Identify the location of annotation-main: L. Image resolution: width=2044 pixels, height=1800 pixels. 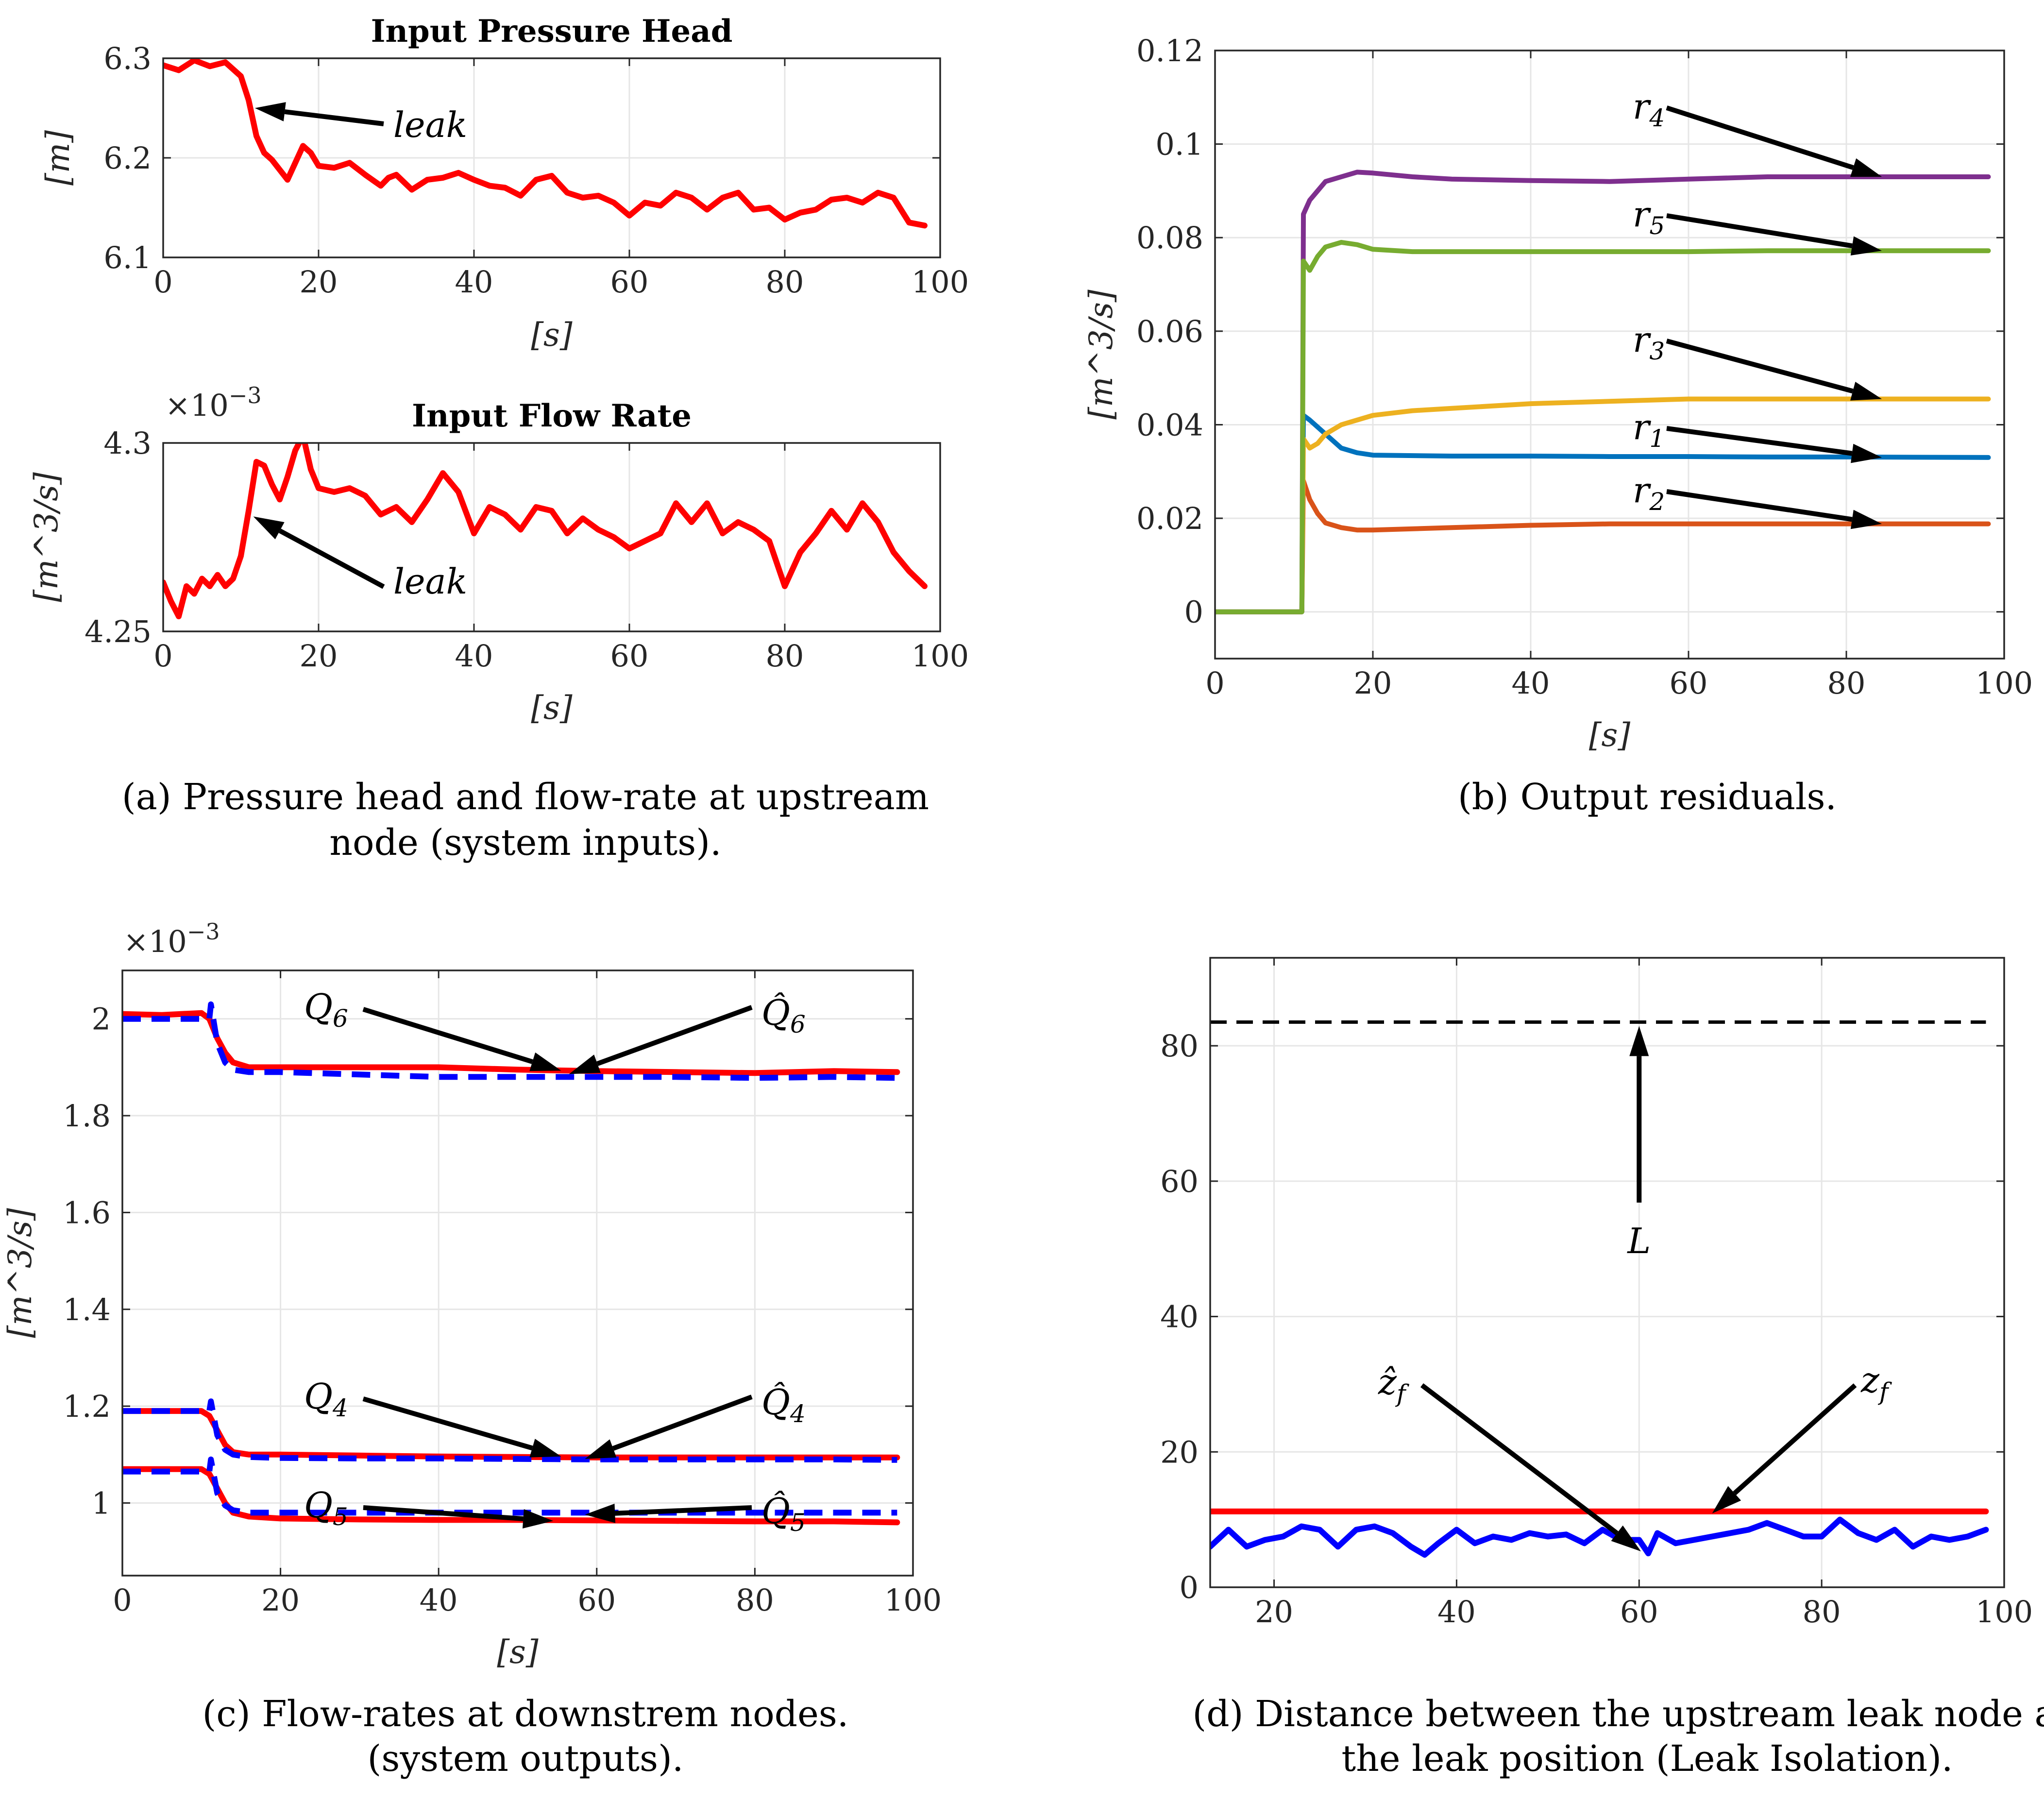
(1638, 1241).